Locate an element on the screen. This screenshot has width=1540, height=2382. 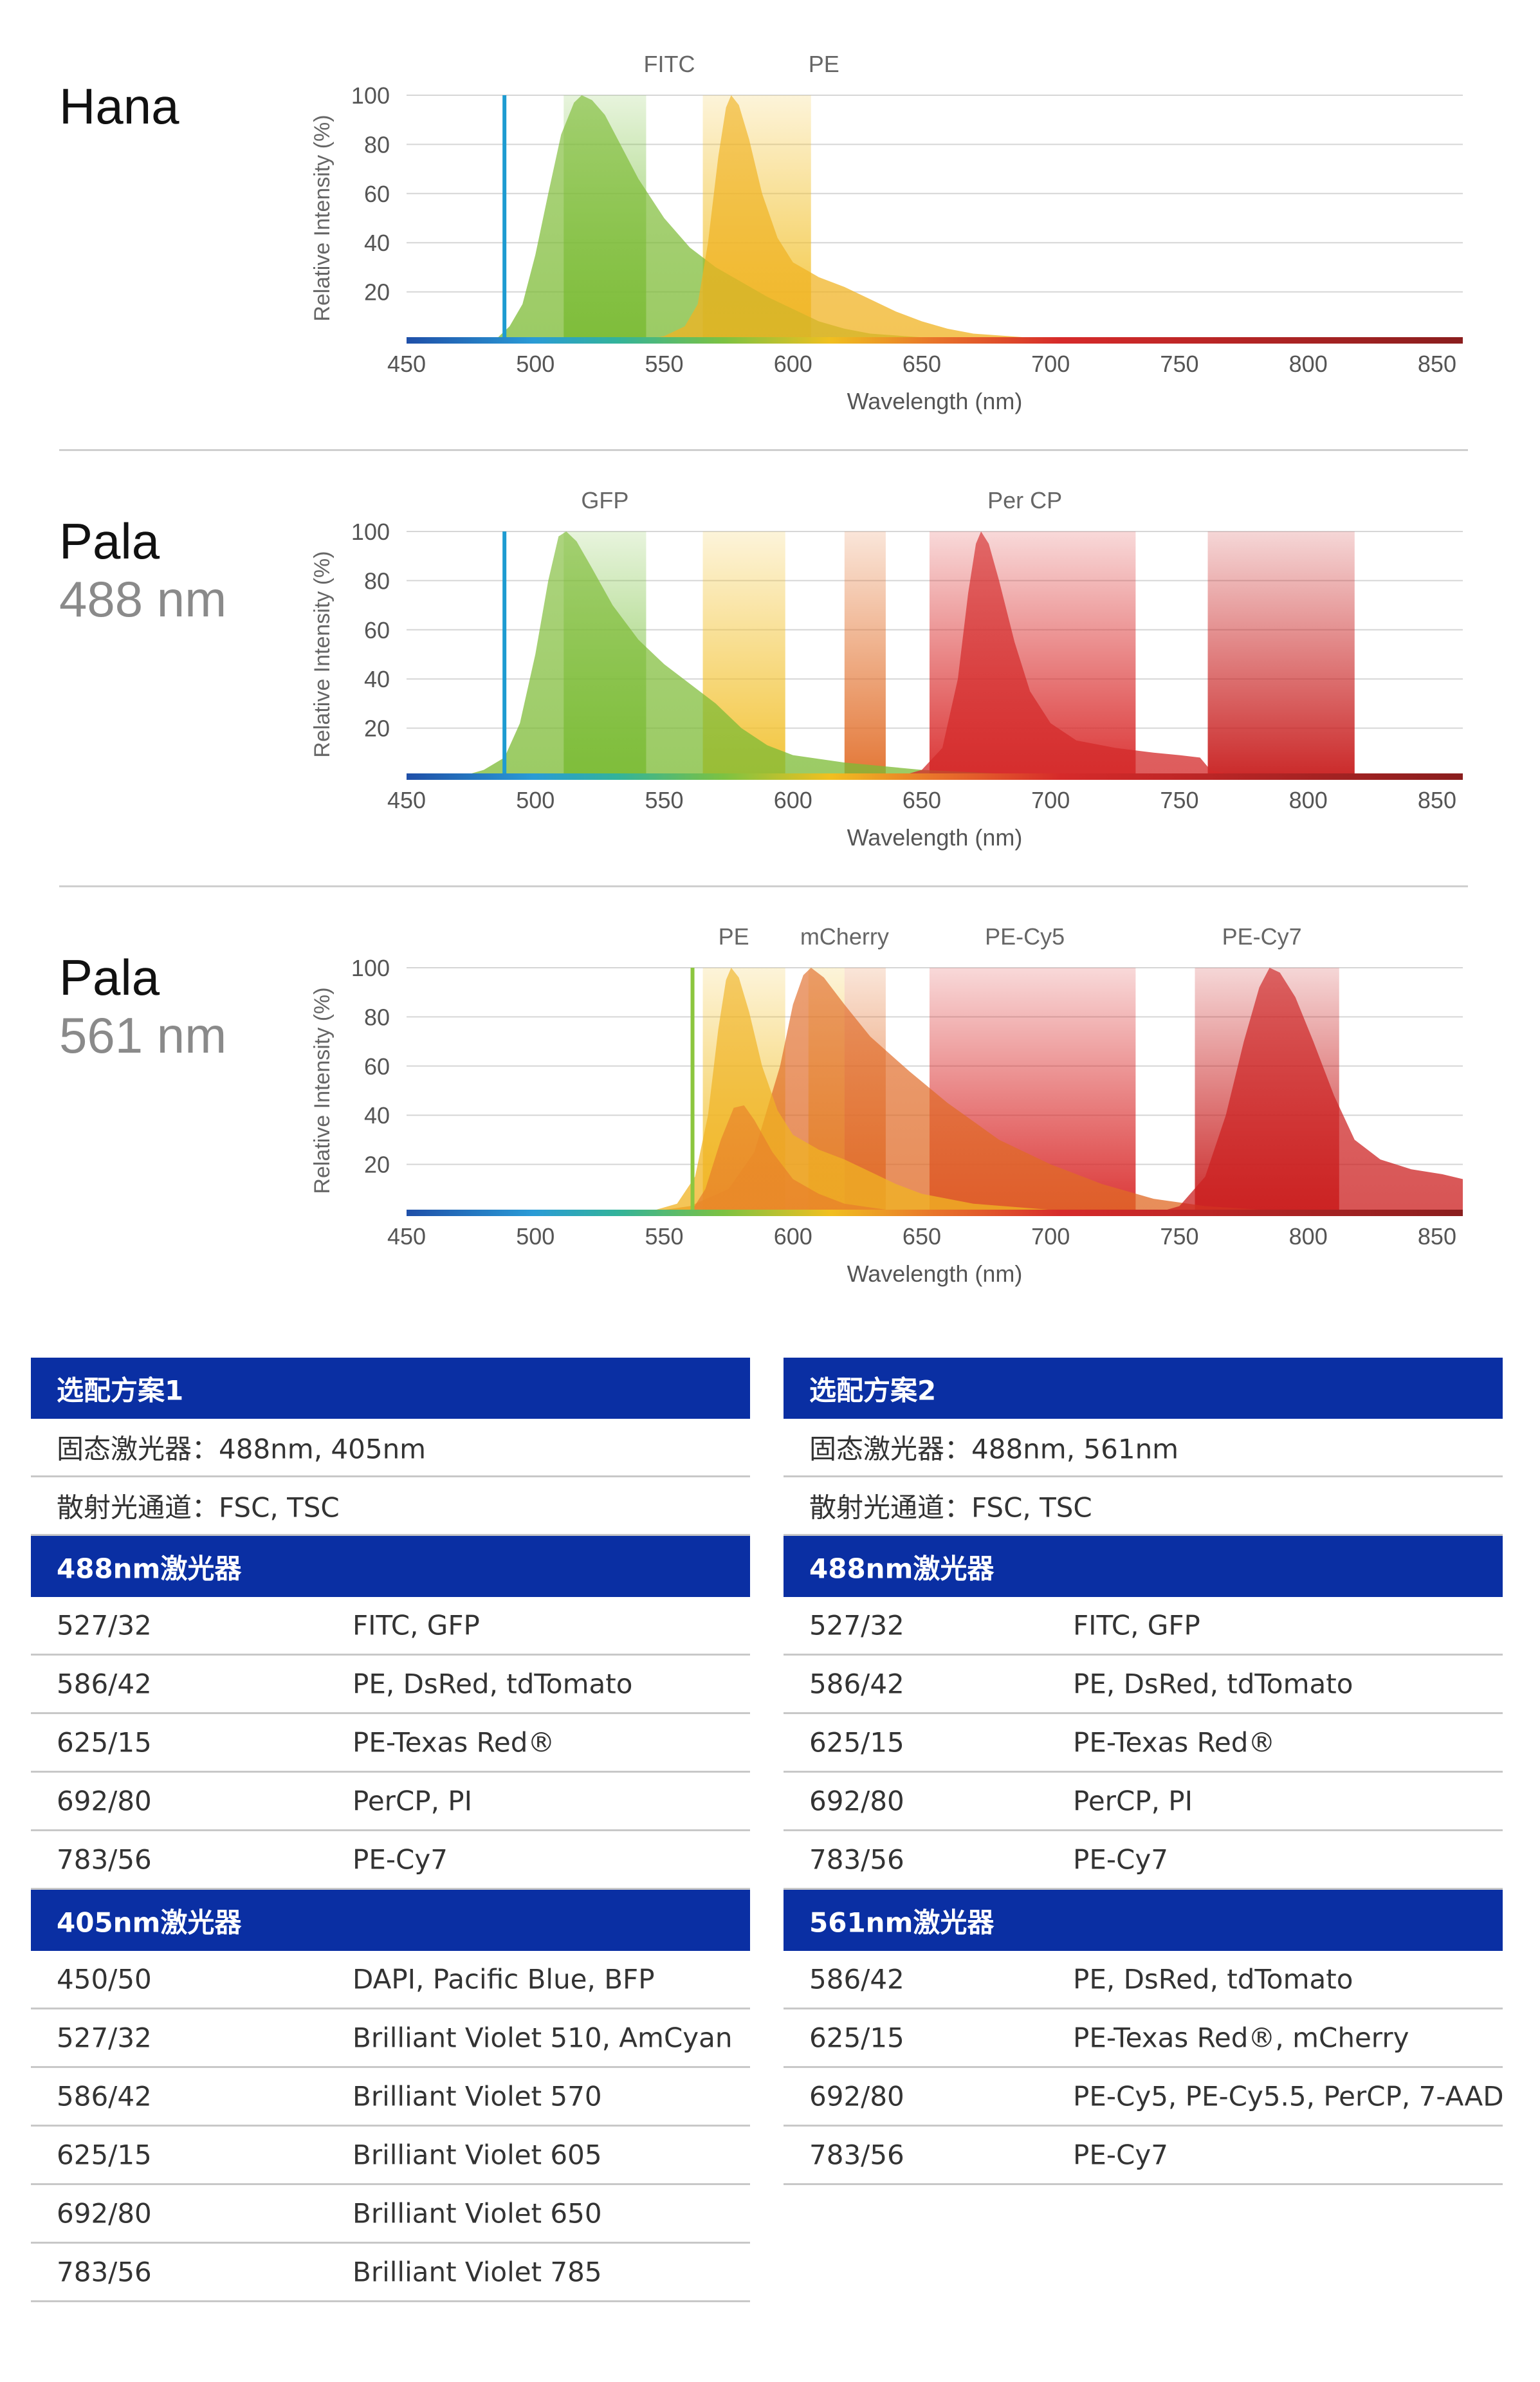
chart-title-line2: 488 nm is located at coordinates (143, 599).